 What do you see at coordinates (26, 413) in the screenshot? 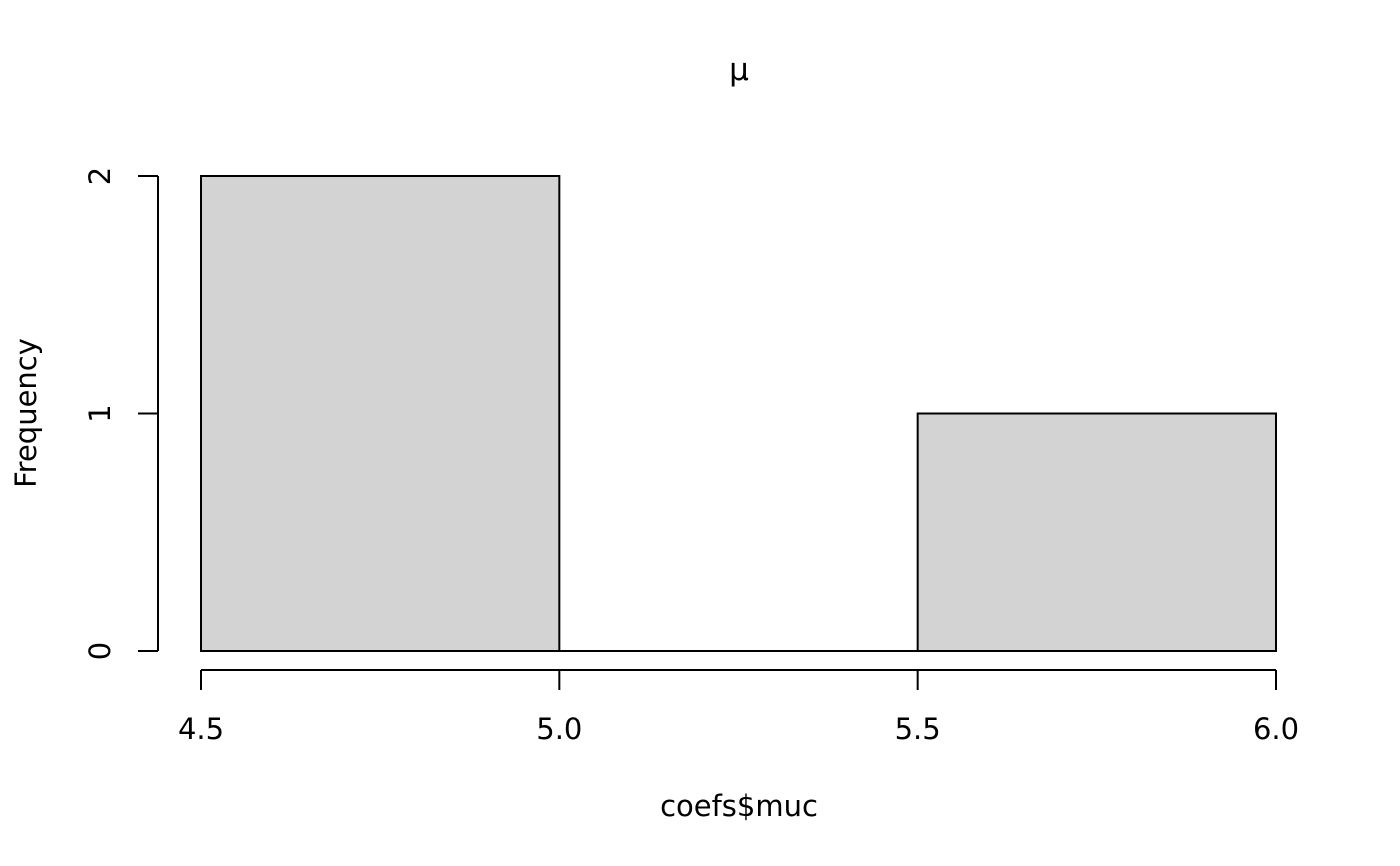
I see `y-axis-label: Frequency` at bounding box center [26, 413].